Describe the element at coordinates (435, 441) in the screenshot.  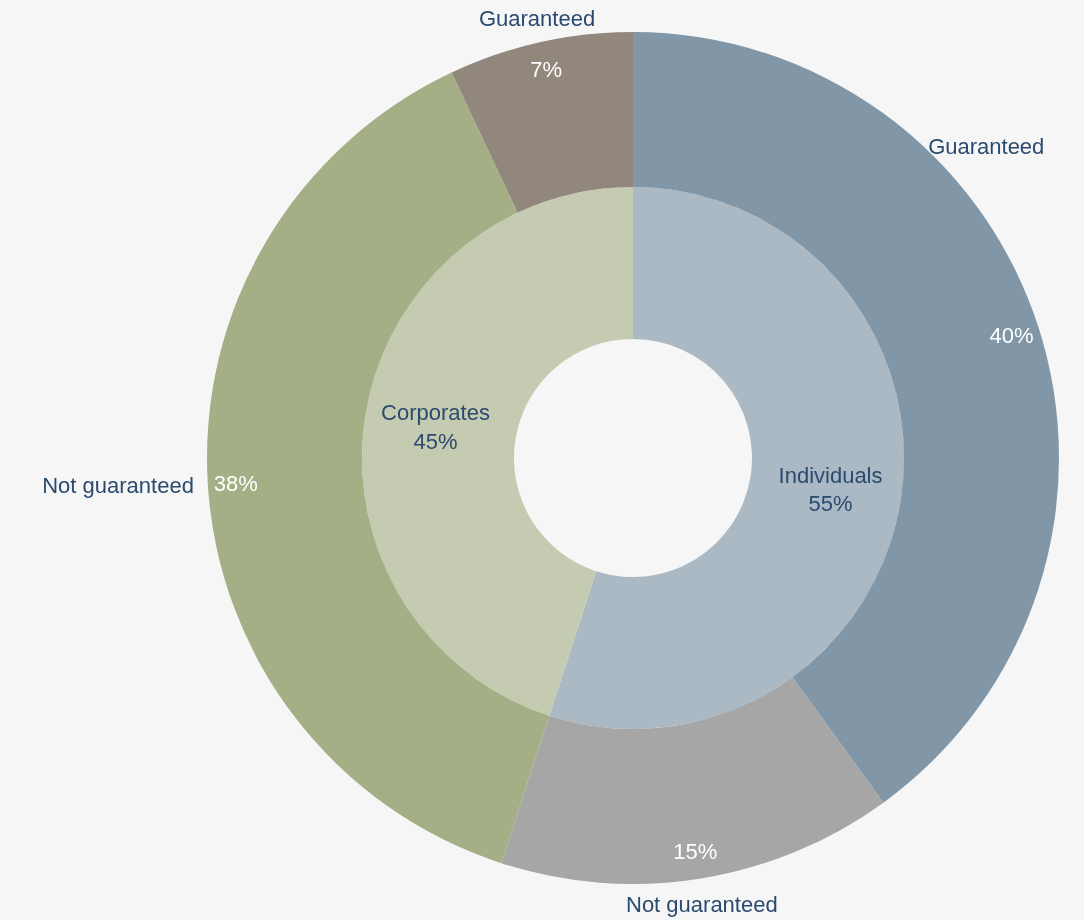
I see `data-label: 45%` at that location.